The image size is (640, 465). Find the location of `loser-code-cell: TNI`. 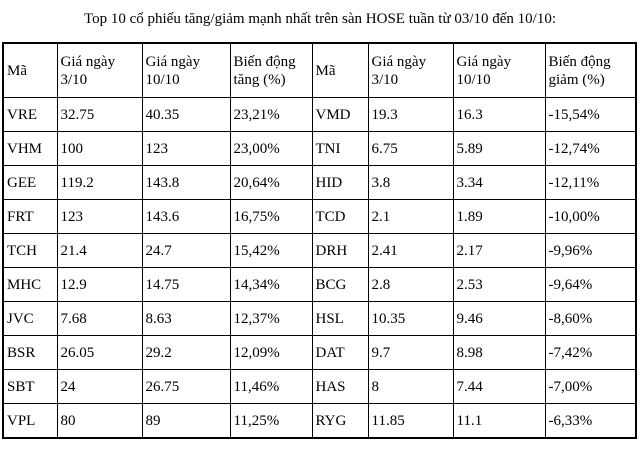

loser-code-cell: TNI is located at coordinates (340, 148).